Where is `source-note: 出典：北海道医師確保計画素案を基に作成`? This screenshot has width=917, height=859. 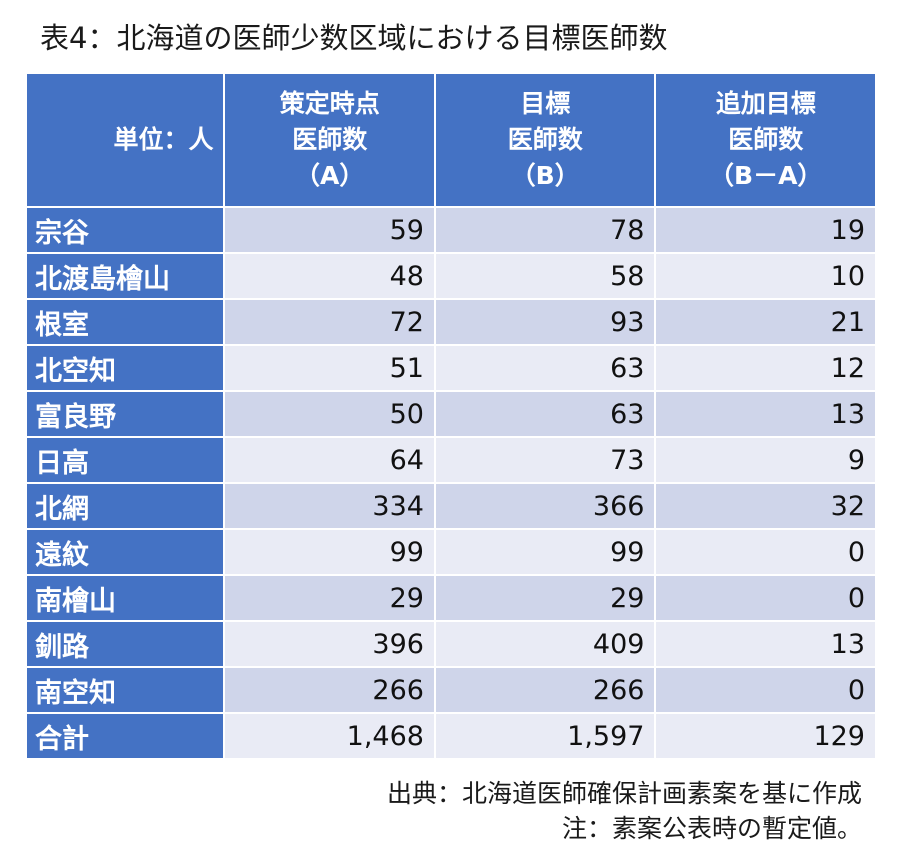
source-note: 出典：北海道医師確保計画素案を基に作成 is located at coordinates (624, 793).